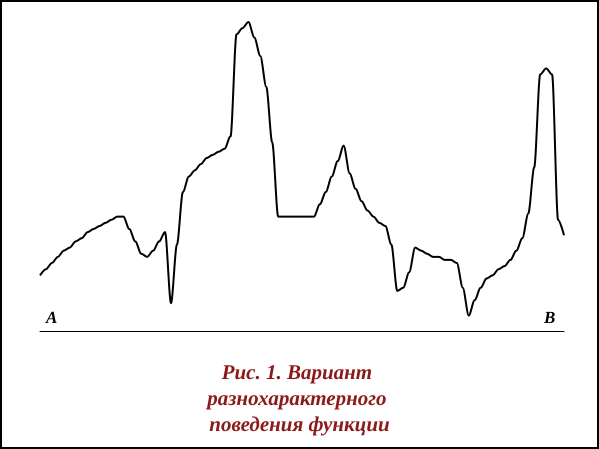 The image size is (599, 449). I want to click on annotation: B, so click(549, 317).